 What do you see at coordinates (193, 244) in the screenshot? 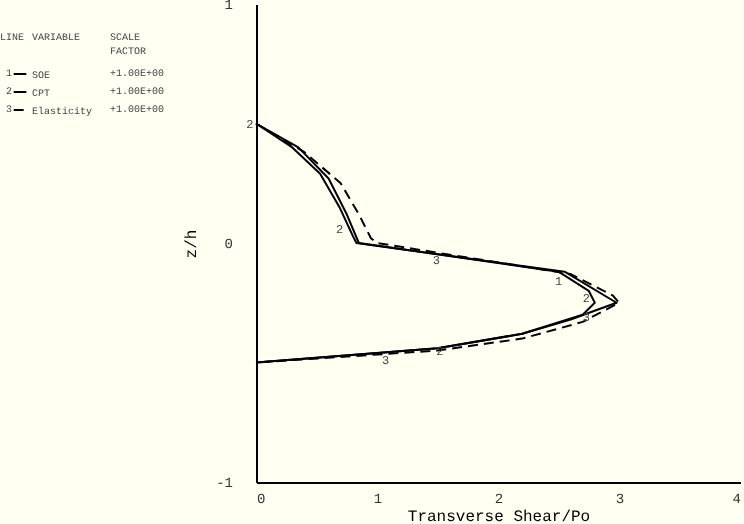
I see `y-axis-title: z/h` at bounding box center [193, 244].